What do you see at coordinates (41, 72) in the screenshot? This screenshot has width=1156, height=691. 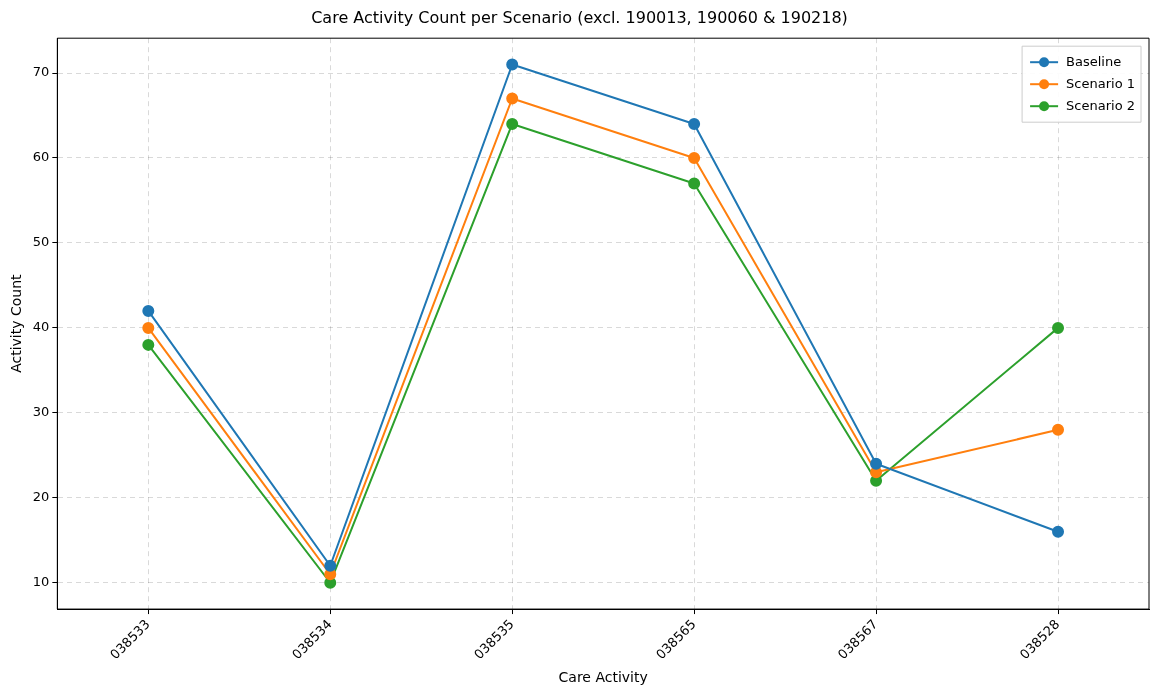 I see `y-tick-label: 70` at bounding box center [41, 72].